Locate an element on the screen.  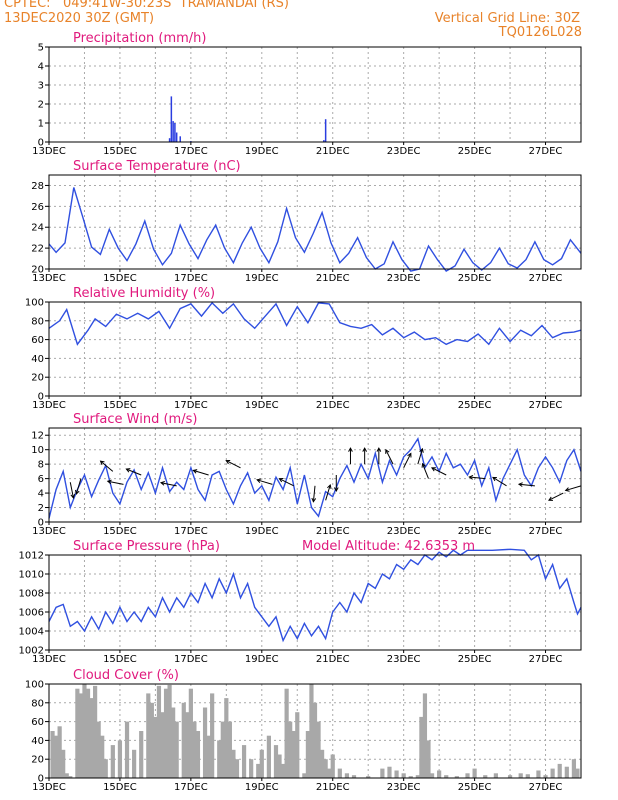
xtick-label: 21DEC is located at coordinates (333, 787).